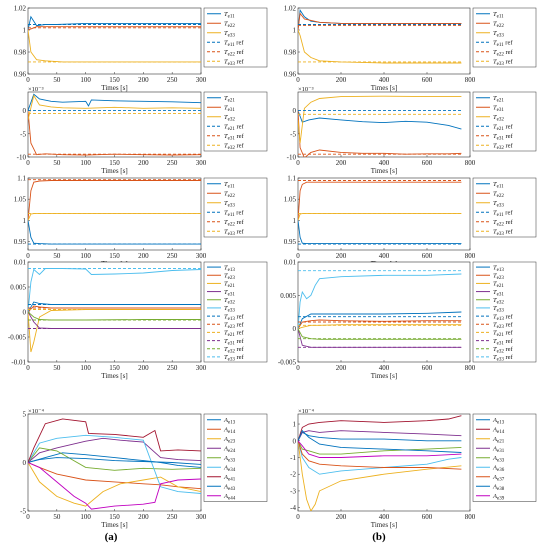 The width and height of the screenshot is (541, 550). Describe the element at coordinates (287, 363) in the screenshot. I see `y-tick-label: -0.005` at that location.